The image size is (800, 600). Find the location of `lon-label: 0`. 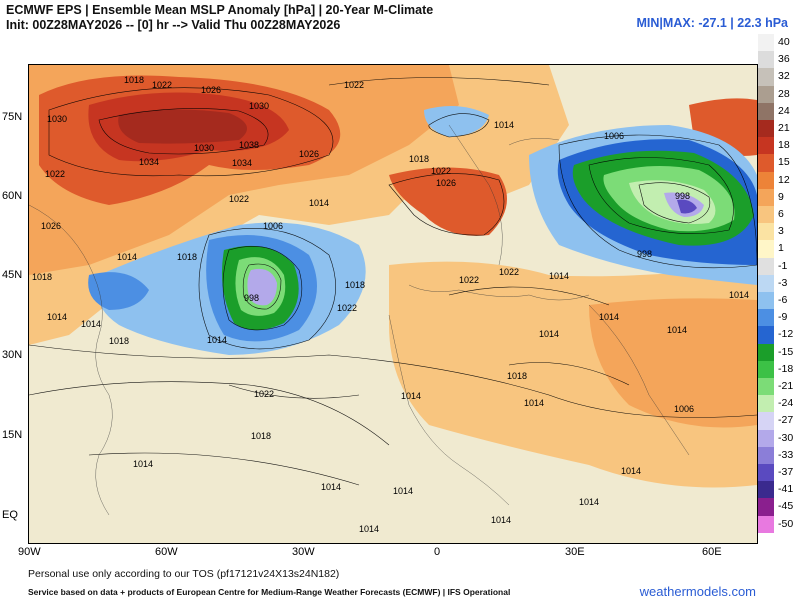

lon-label: 0 is located at coordinates (437, 552).